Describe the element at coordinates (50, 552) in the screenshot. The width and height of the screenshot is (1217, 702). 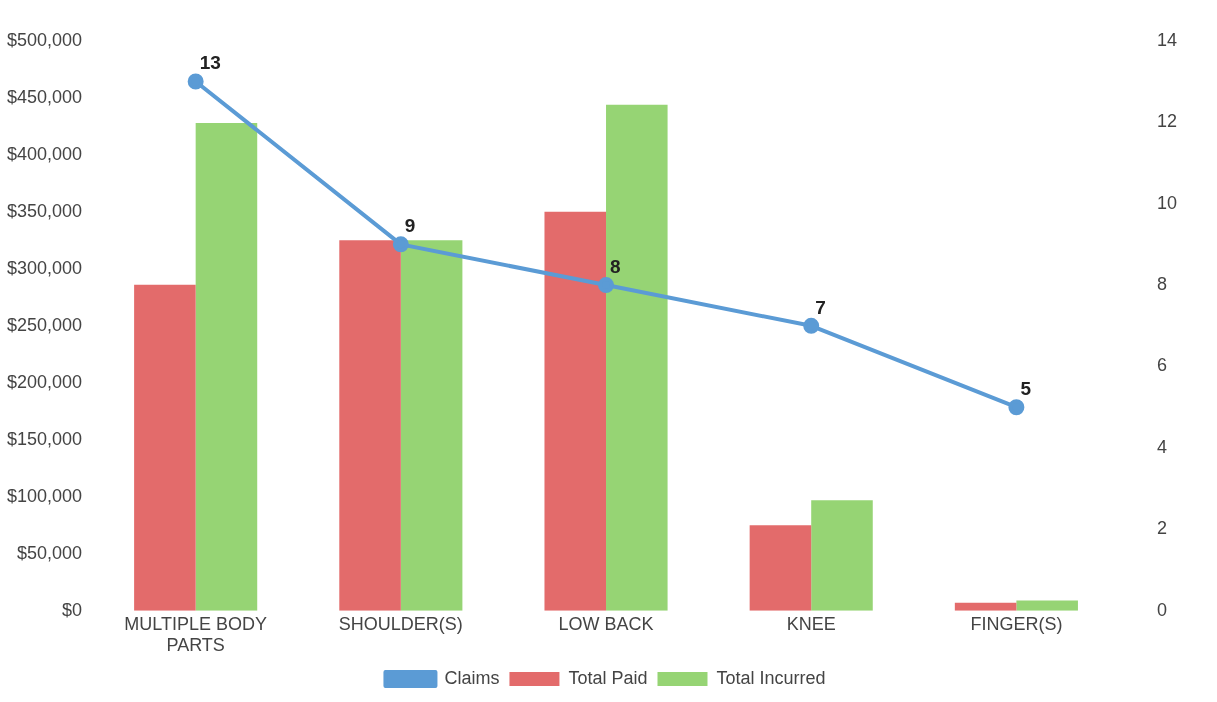
I see `y-tick-label: $50,000` at that location.